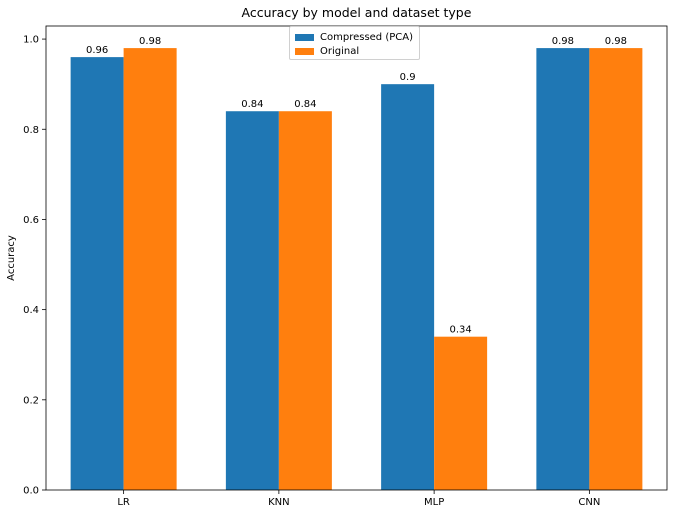 The height and width of the screenshot is (514, 673). Describe the element at coordinates (408, 77) in the screenshot. I see `data-label-compressed-mlp: 0.9` at that location.